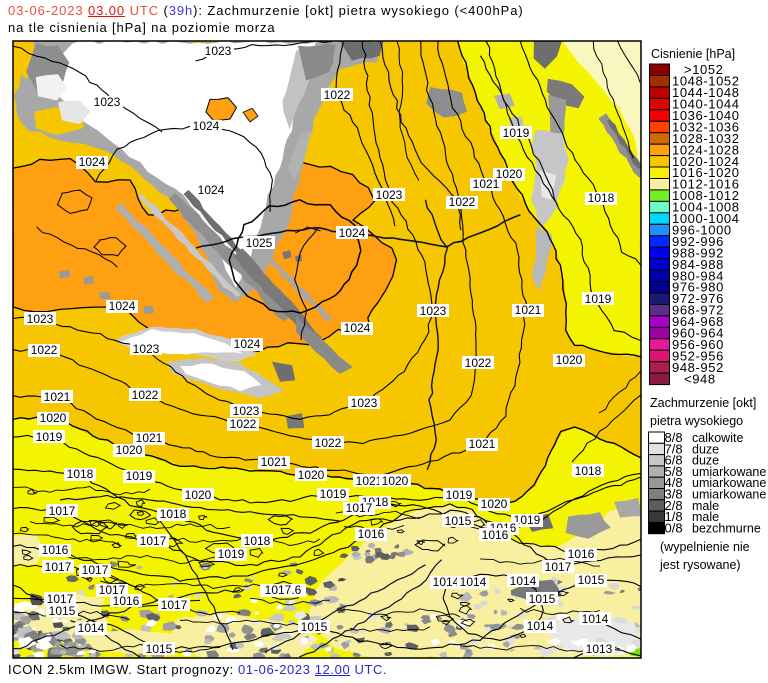 This screenshot has width=768, height=683. Describe the element at coordinates (674, 527) in the screenshot. I see `svg-text: 0/8` at that location.